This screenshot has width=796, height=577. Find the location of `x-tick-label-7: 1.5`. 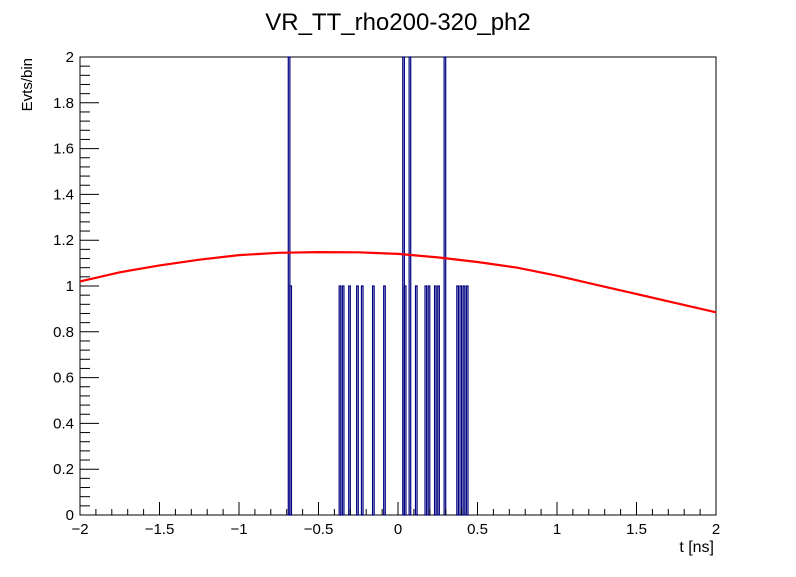

x-tick-label-7: 1.5 is located at coordinates (636, 529).